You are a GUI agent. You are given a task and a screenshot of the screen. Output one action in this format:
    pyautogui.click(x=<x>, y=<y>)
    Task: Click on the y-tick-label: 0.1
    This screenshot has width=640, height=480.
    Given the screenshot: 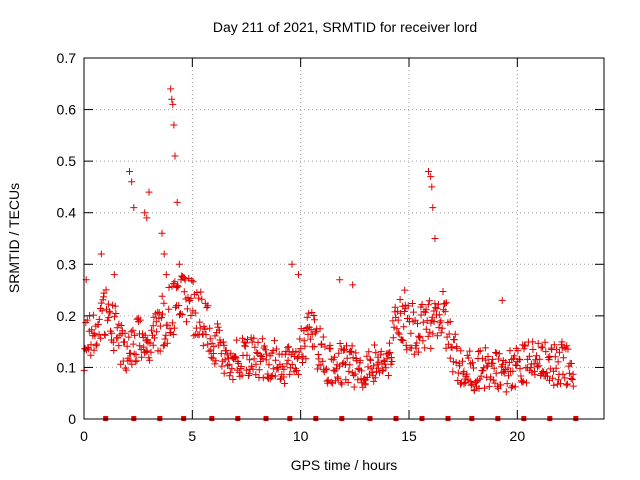 What is the action you would take?
    pyautogui.click(x=67, y=367)
    